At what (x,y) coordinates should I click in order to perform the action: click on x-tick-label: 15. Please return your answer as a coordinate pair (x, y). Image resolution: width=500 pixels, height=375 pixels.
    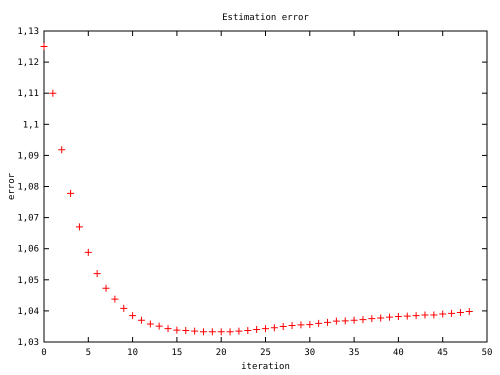
    Looking at the image, I should click on (176, 353).